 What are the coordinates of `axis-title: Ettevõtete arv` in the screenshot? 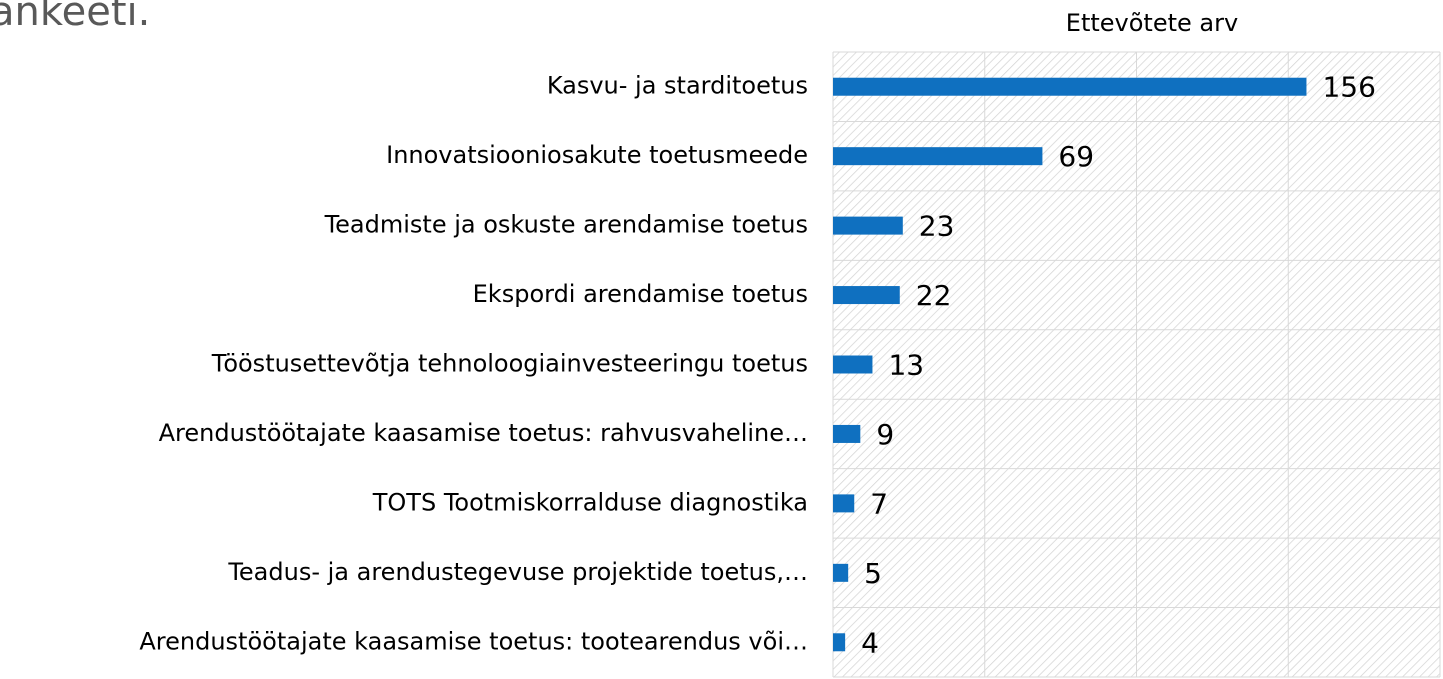 It's located at (1152, 23).